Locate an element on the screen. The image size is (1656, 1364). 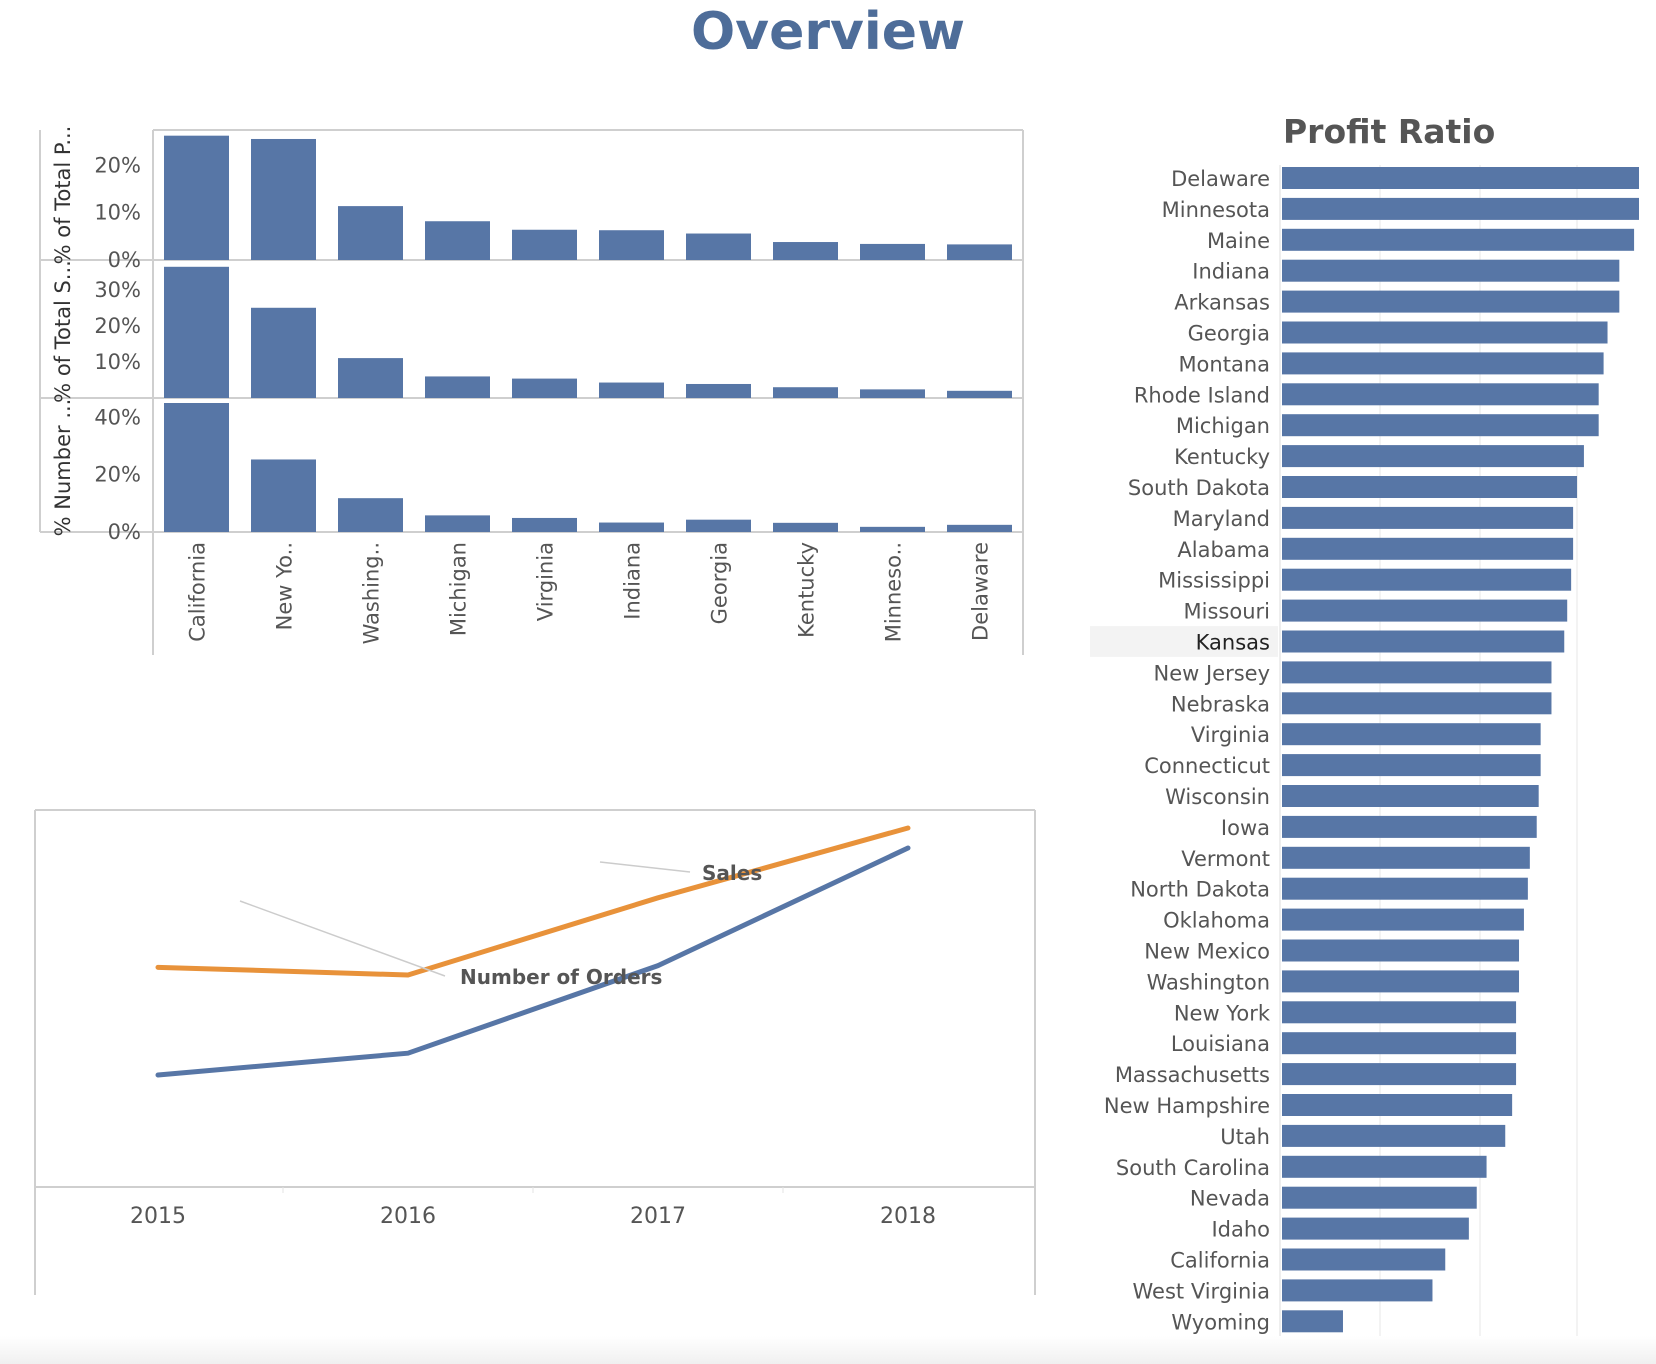
x-tick-label-2017: 2017 is located at coordinates (658, 1216).